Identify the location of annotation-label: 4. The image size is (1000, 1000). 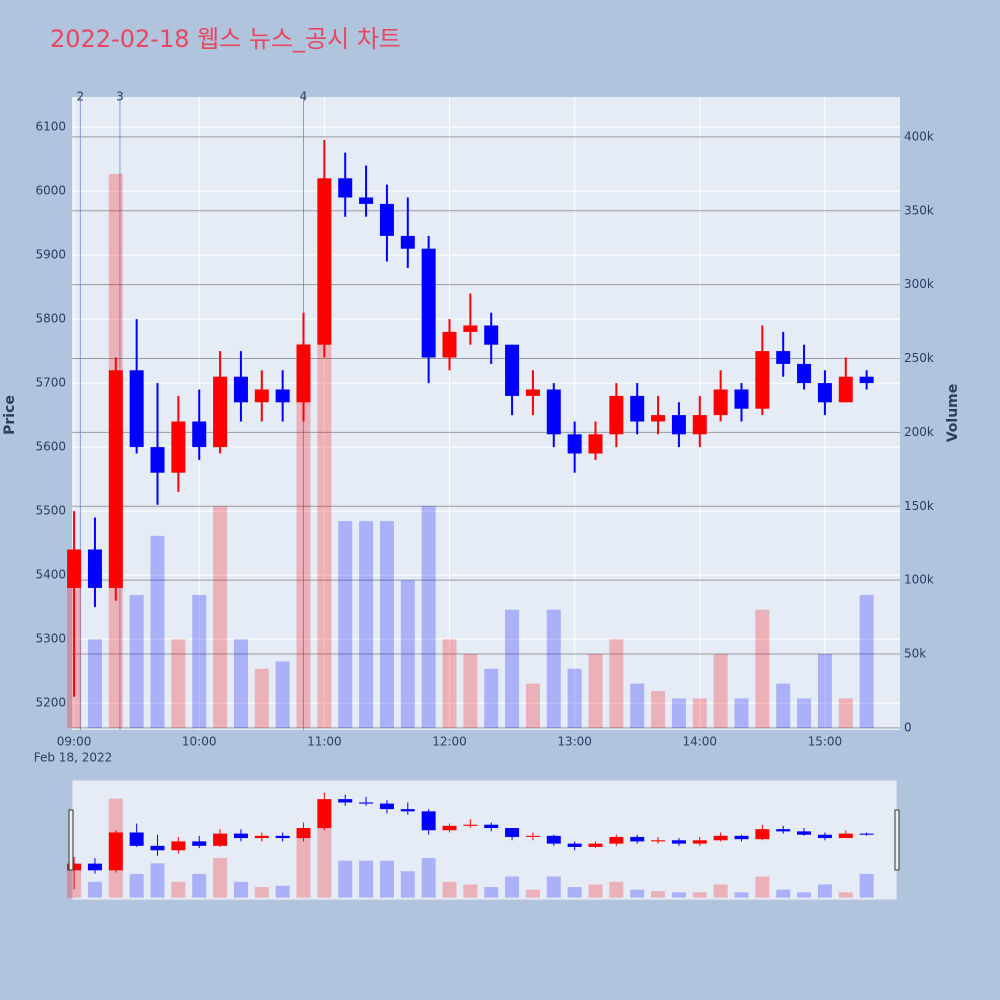
(304, 97).